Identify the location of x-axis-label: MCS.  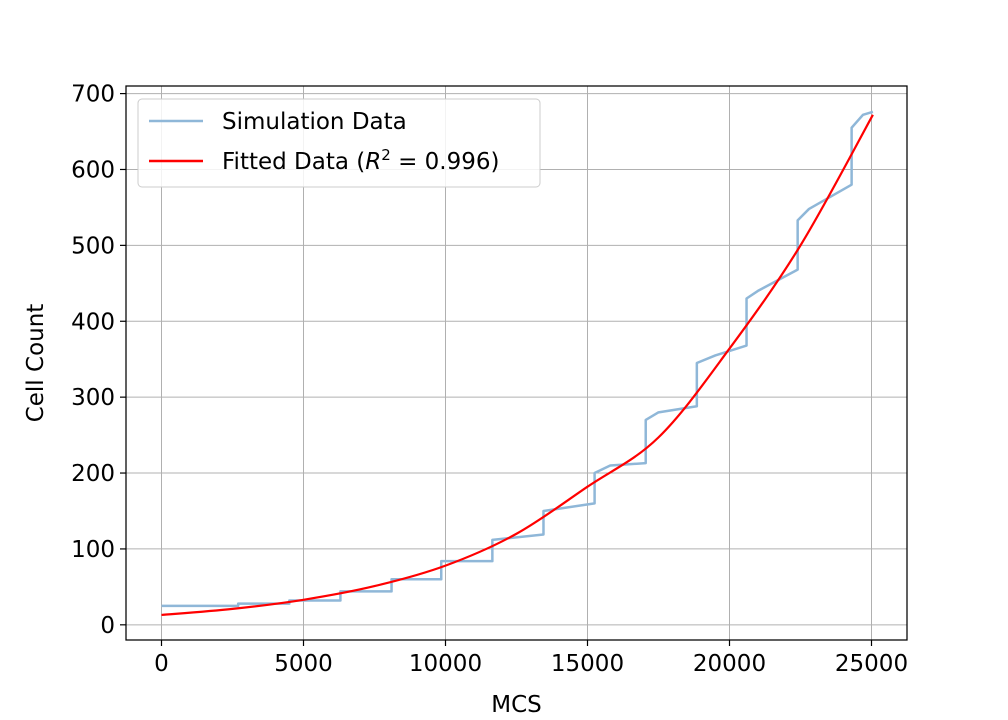
(516, 705).